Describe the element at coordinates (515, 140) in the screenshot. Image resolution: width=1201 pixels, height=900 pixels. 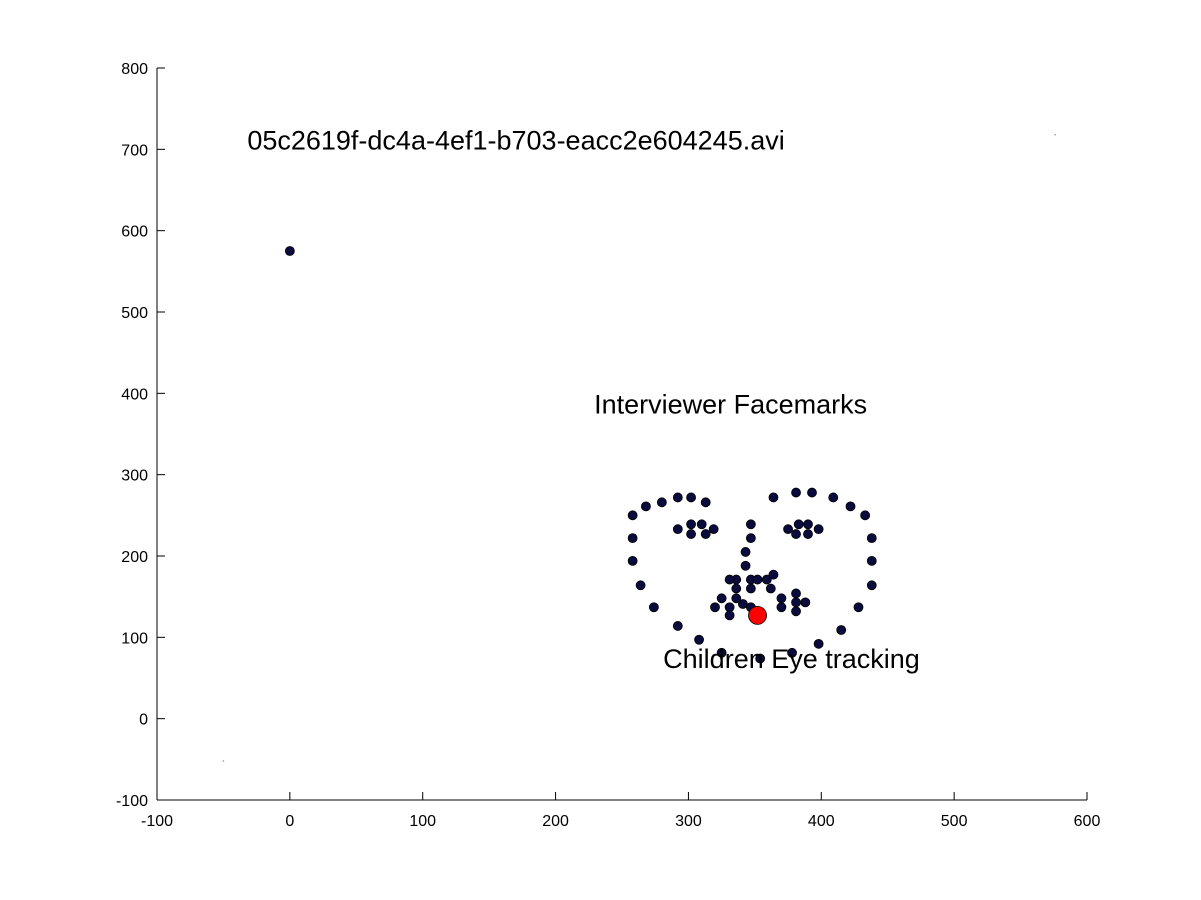
I see `annotation-text: 05c2619f-dc4a-4ef1-b703-eacc2e604245.avi` at that location.